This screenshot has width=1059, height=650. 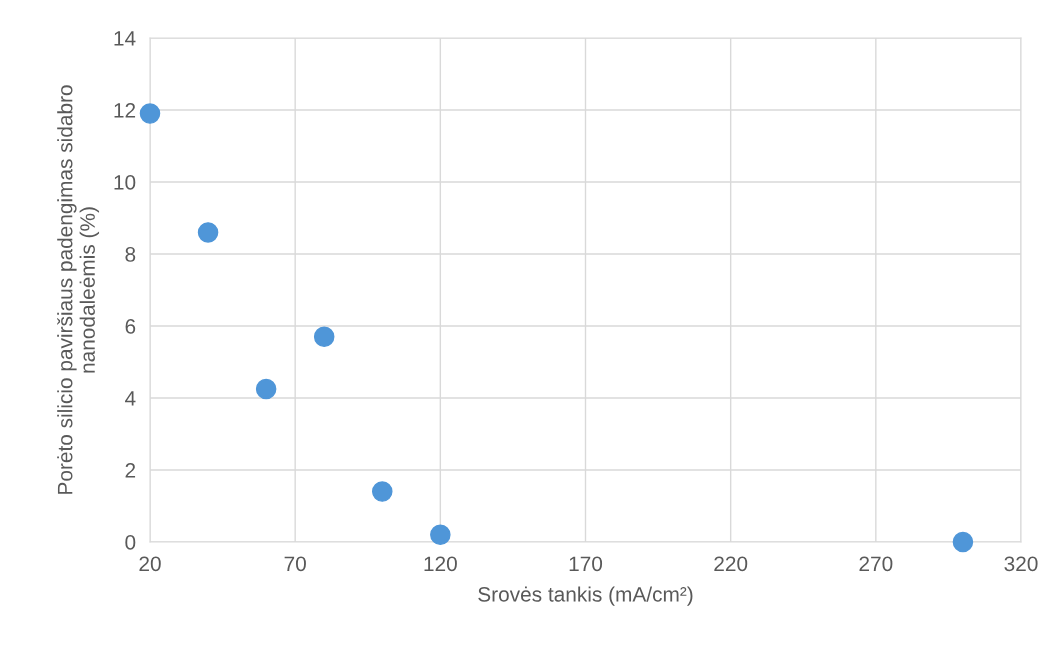 What do you see at coordinates (731, 564) in the screenshot?
I see `x-tick-label: 220` at bounding box center [731, 564].